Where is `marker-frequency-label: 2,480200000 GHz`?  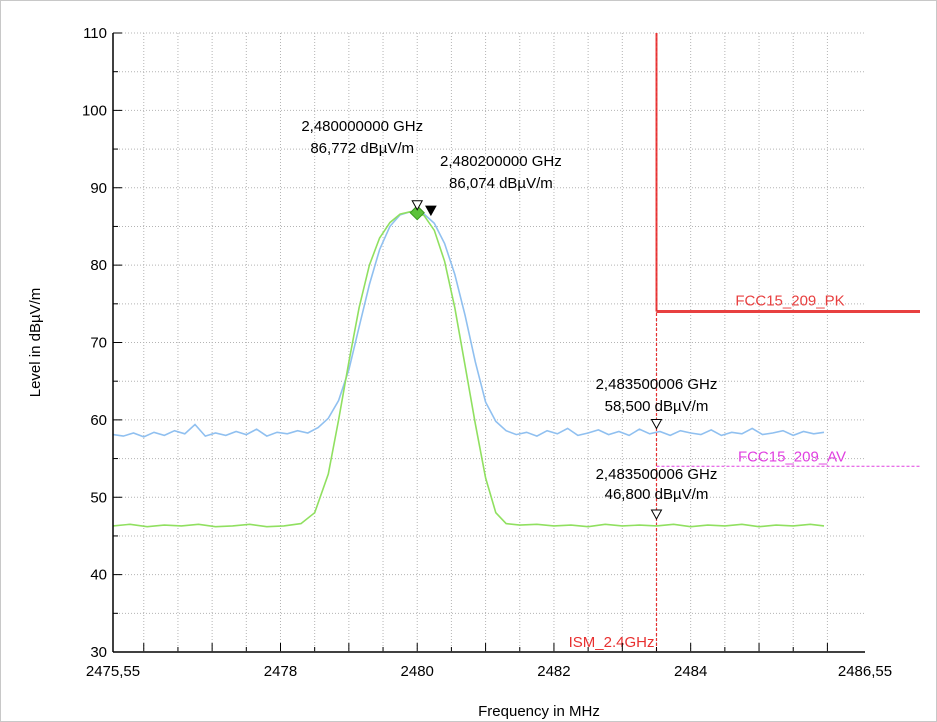
marker-frequency-label: 2,480200000 GHz is located at coordinates (501, 161).